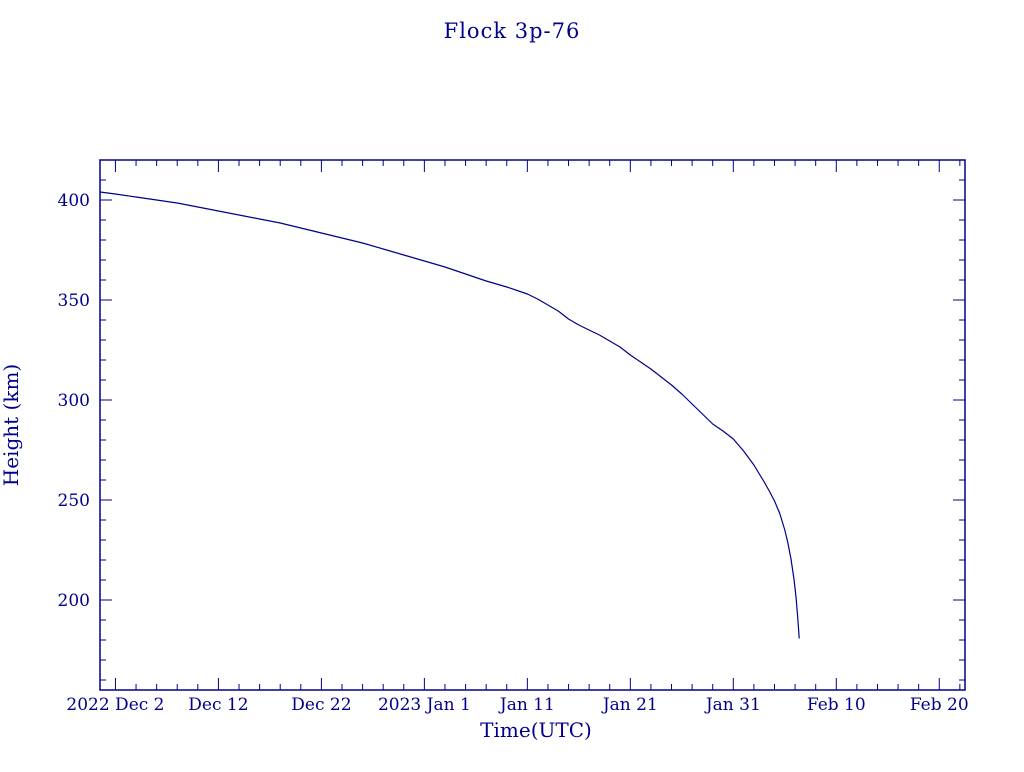 This screenshot has width=1024, height=772. I want to click on x-tick-label: Feb 10, so click(836, 705).